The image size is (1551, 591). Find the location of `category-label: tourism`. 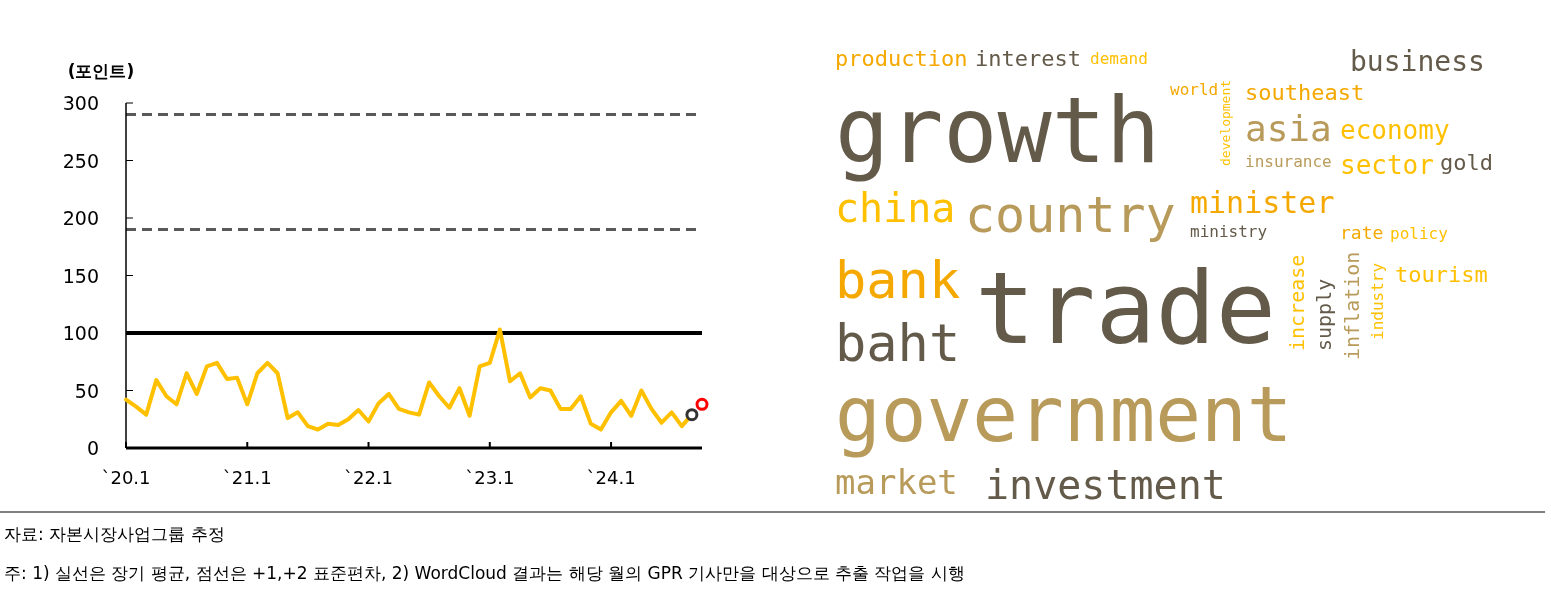

category-label: tourism is located at coordinates (1441, 274).